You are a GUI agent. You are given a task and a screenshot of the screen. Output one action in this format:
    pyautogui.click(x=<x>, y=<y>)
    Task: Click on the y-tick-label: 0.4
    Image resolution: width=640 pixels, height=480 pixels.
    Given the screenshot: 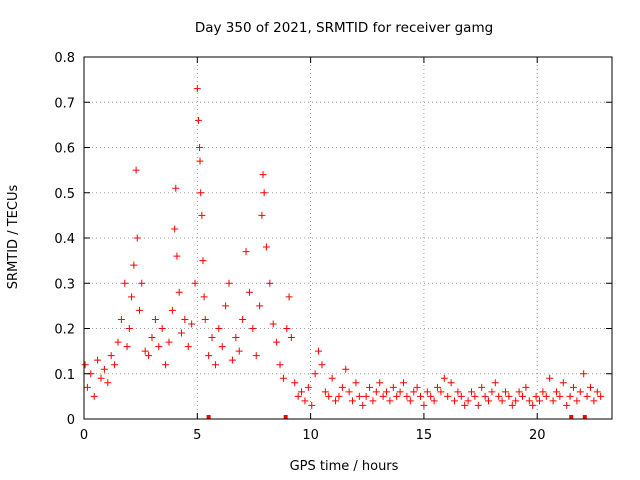 What is the action you would take?
    pyautogui.click(x=64, y=239)
    